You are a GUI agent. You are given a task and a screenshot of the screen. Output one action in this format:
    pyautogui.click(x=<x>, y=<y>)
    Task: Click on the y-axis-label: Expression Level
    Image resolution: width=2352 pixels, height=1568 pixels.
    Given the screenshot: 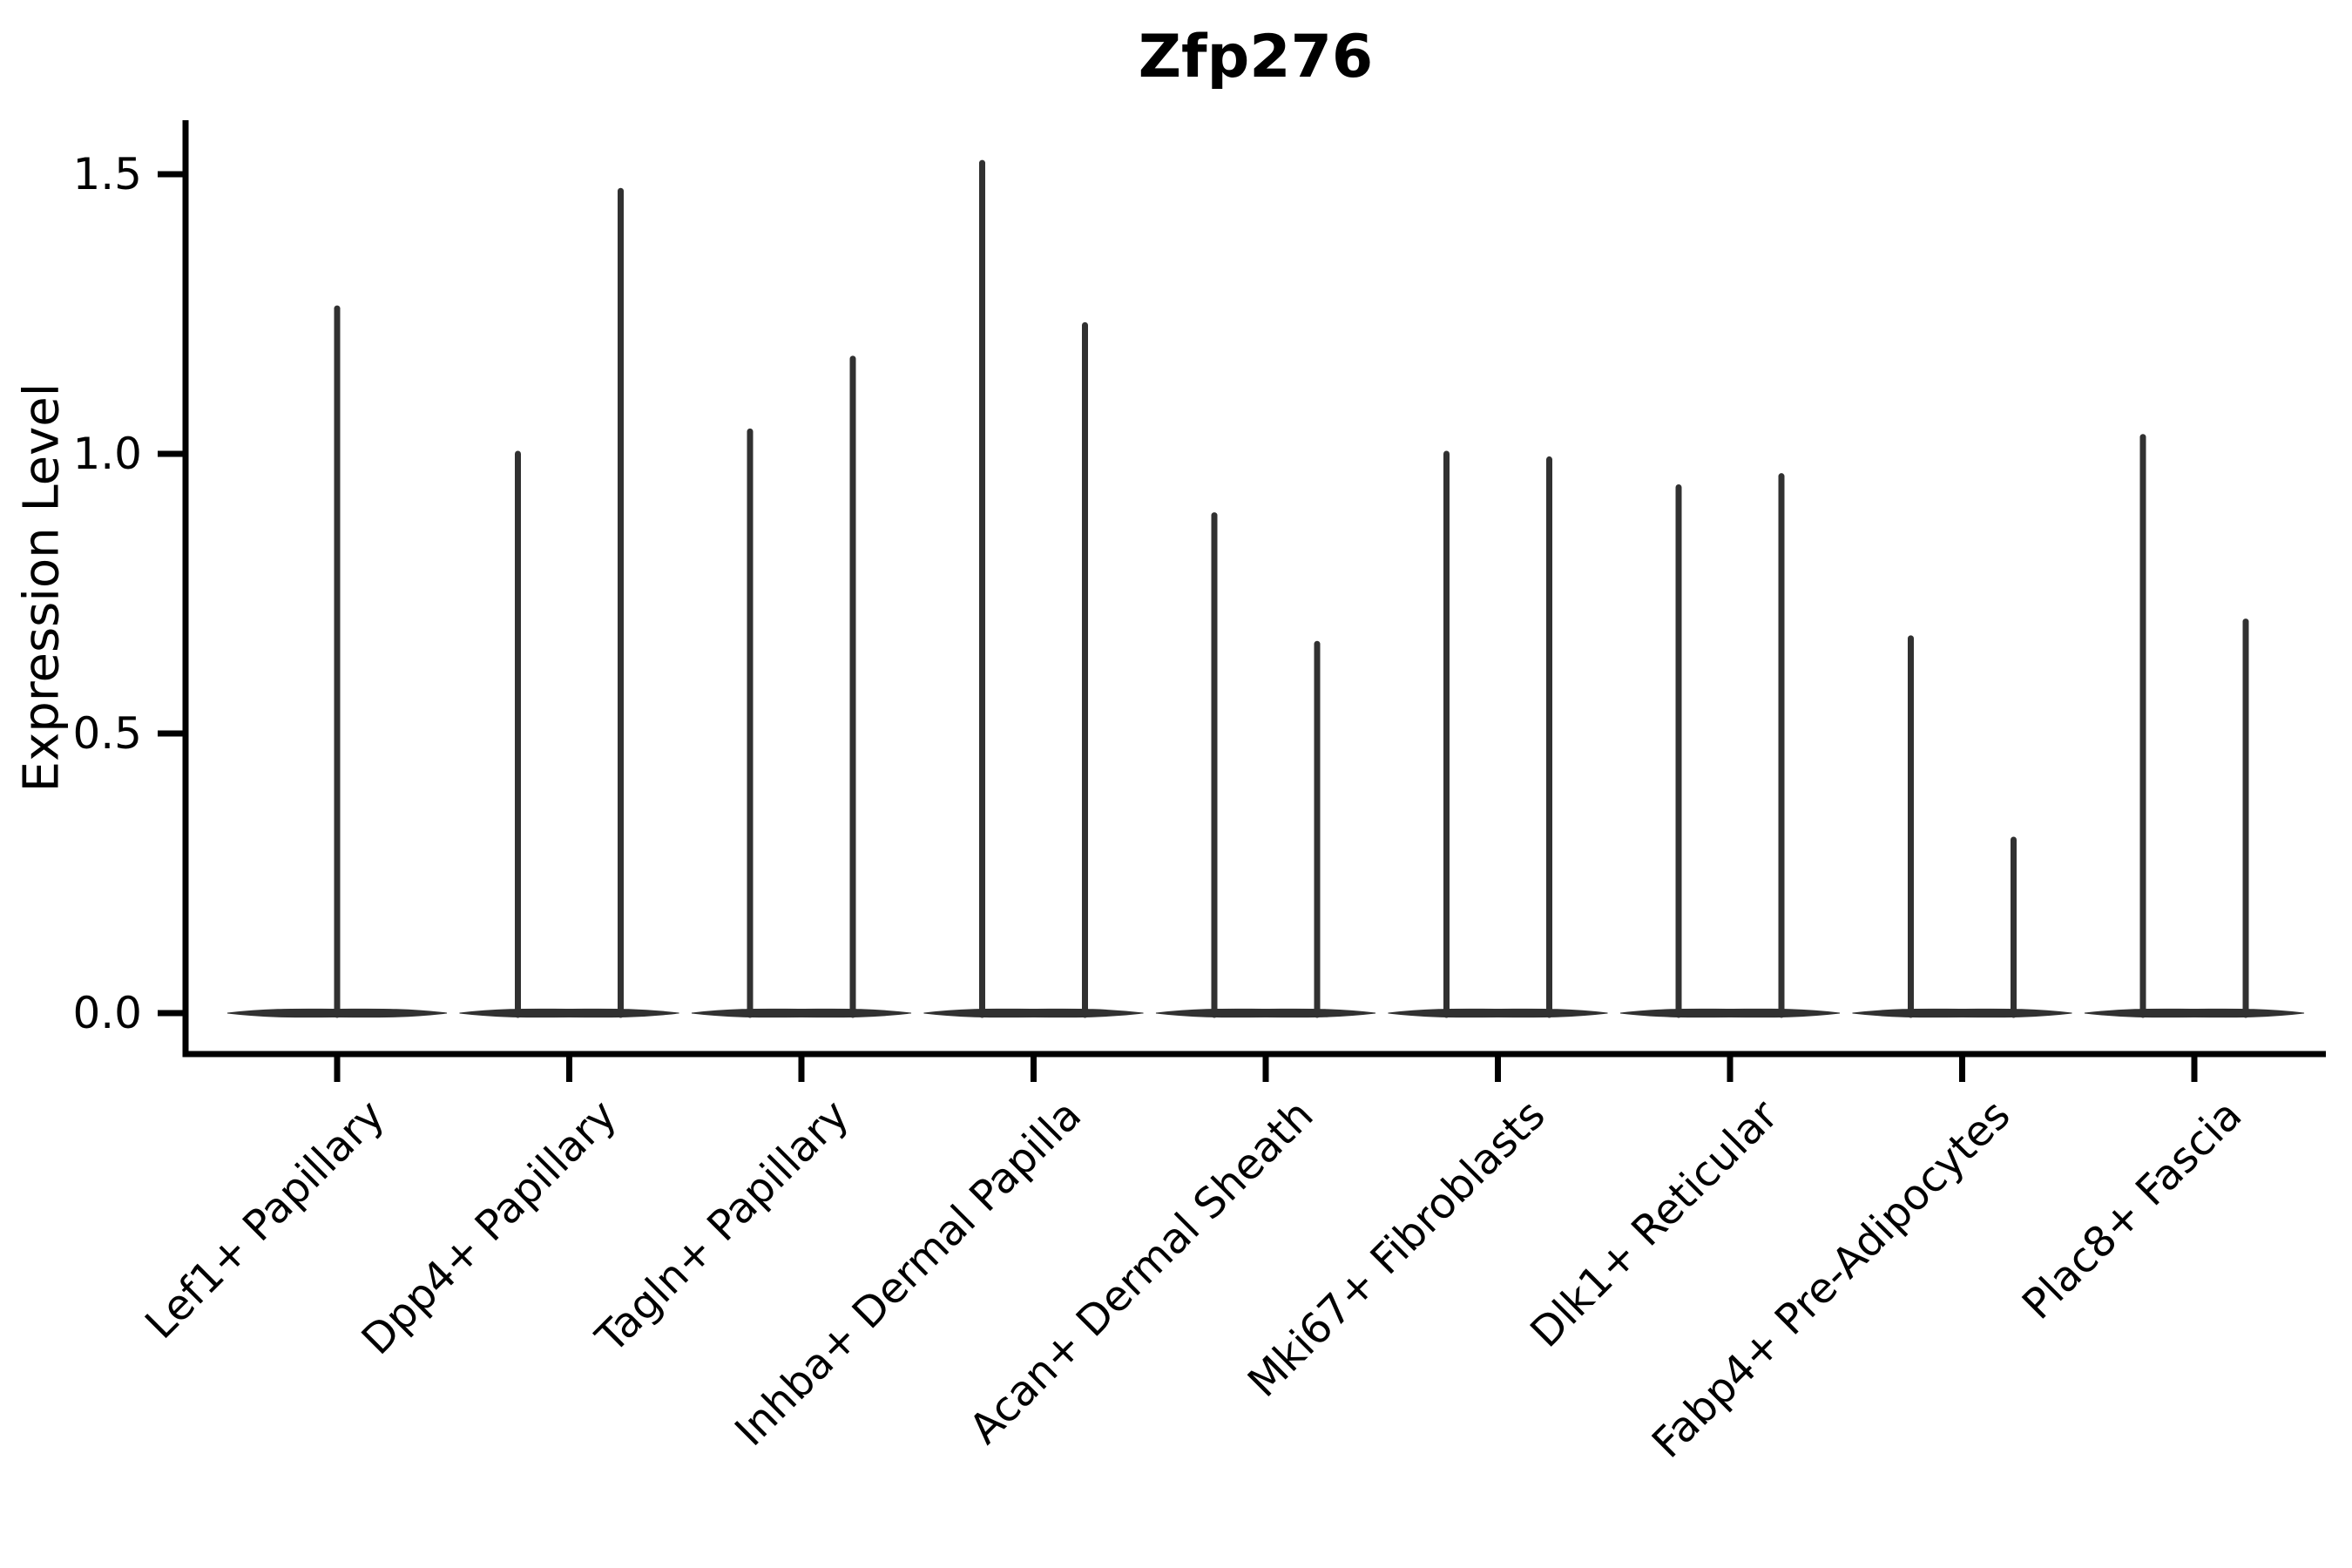 What is the action you would take?
    pyautogui.click(x=42, y=587)
    